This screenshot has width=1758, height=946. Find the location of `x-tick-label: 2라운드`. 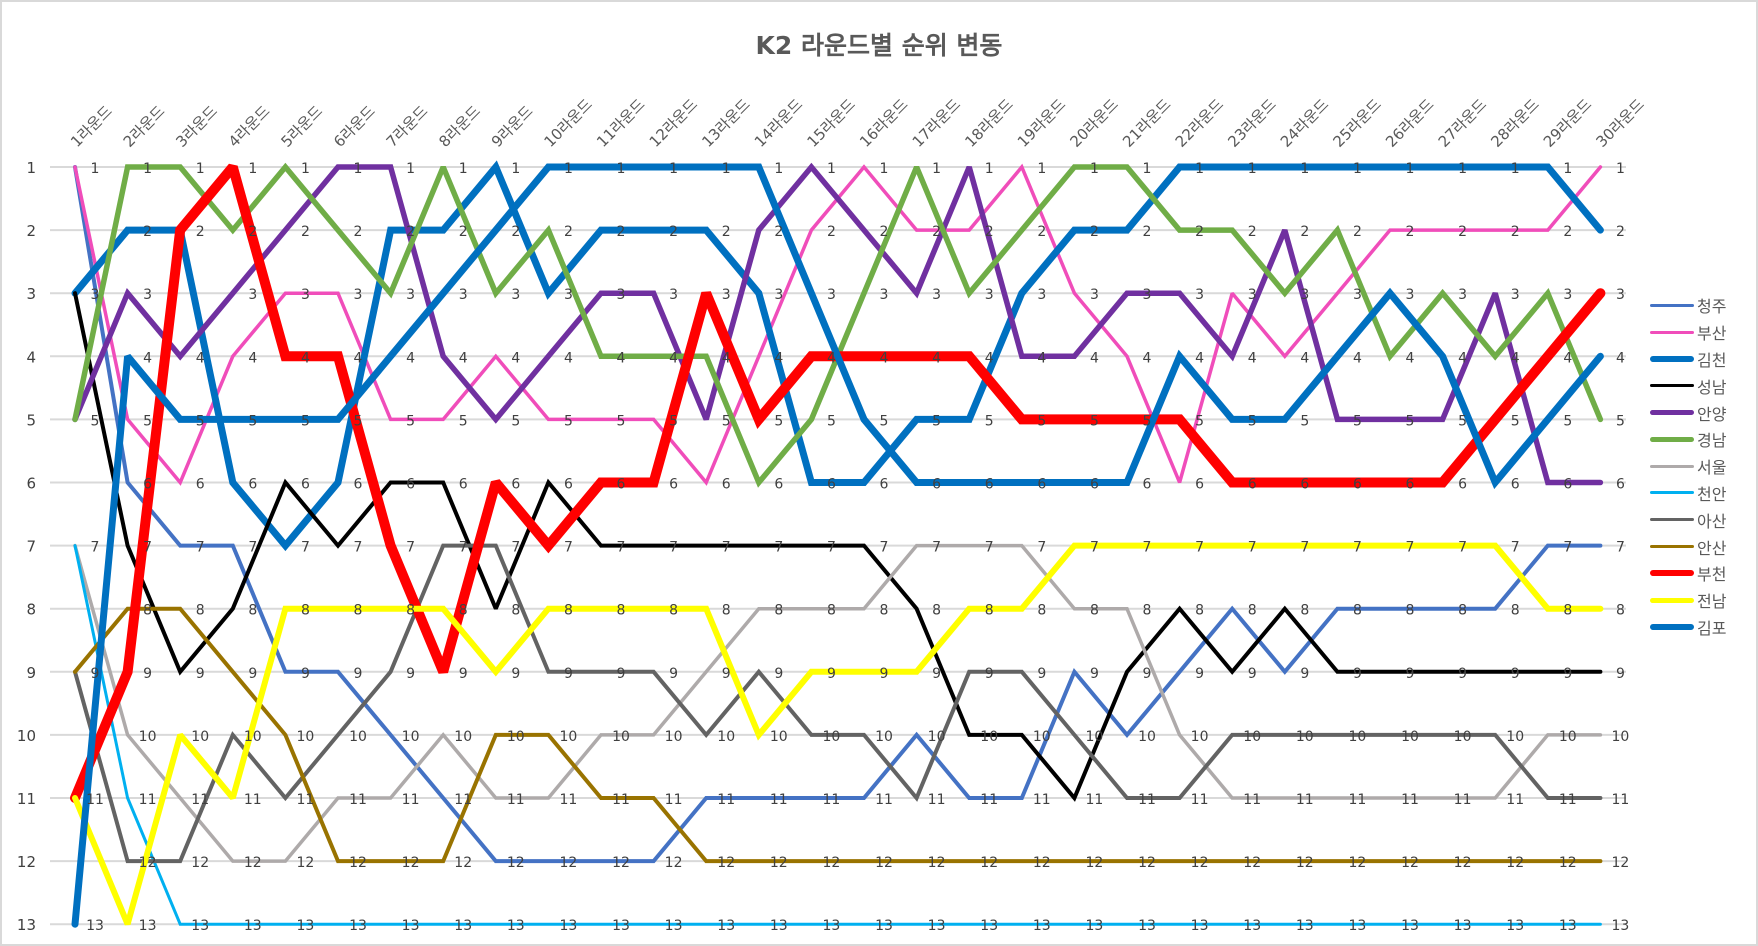

x-tick-label: 2라운드 is located at coordinates (144, 126).